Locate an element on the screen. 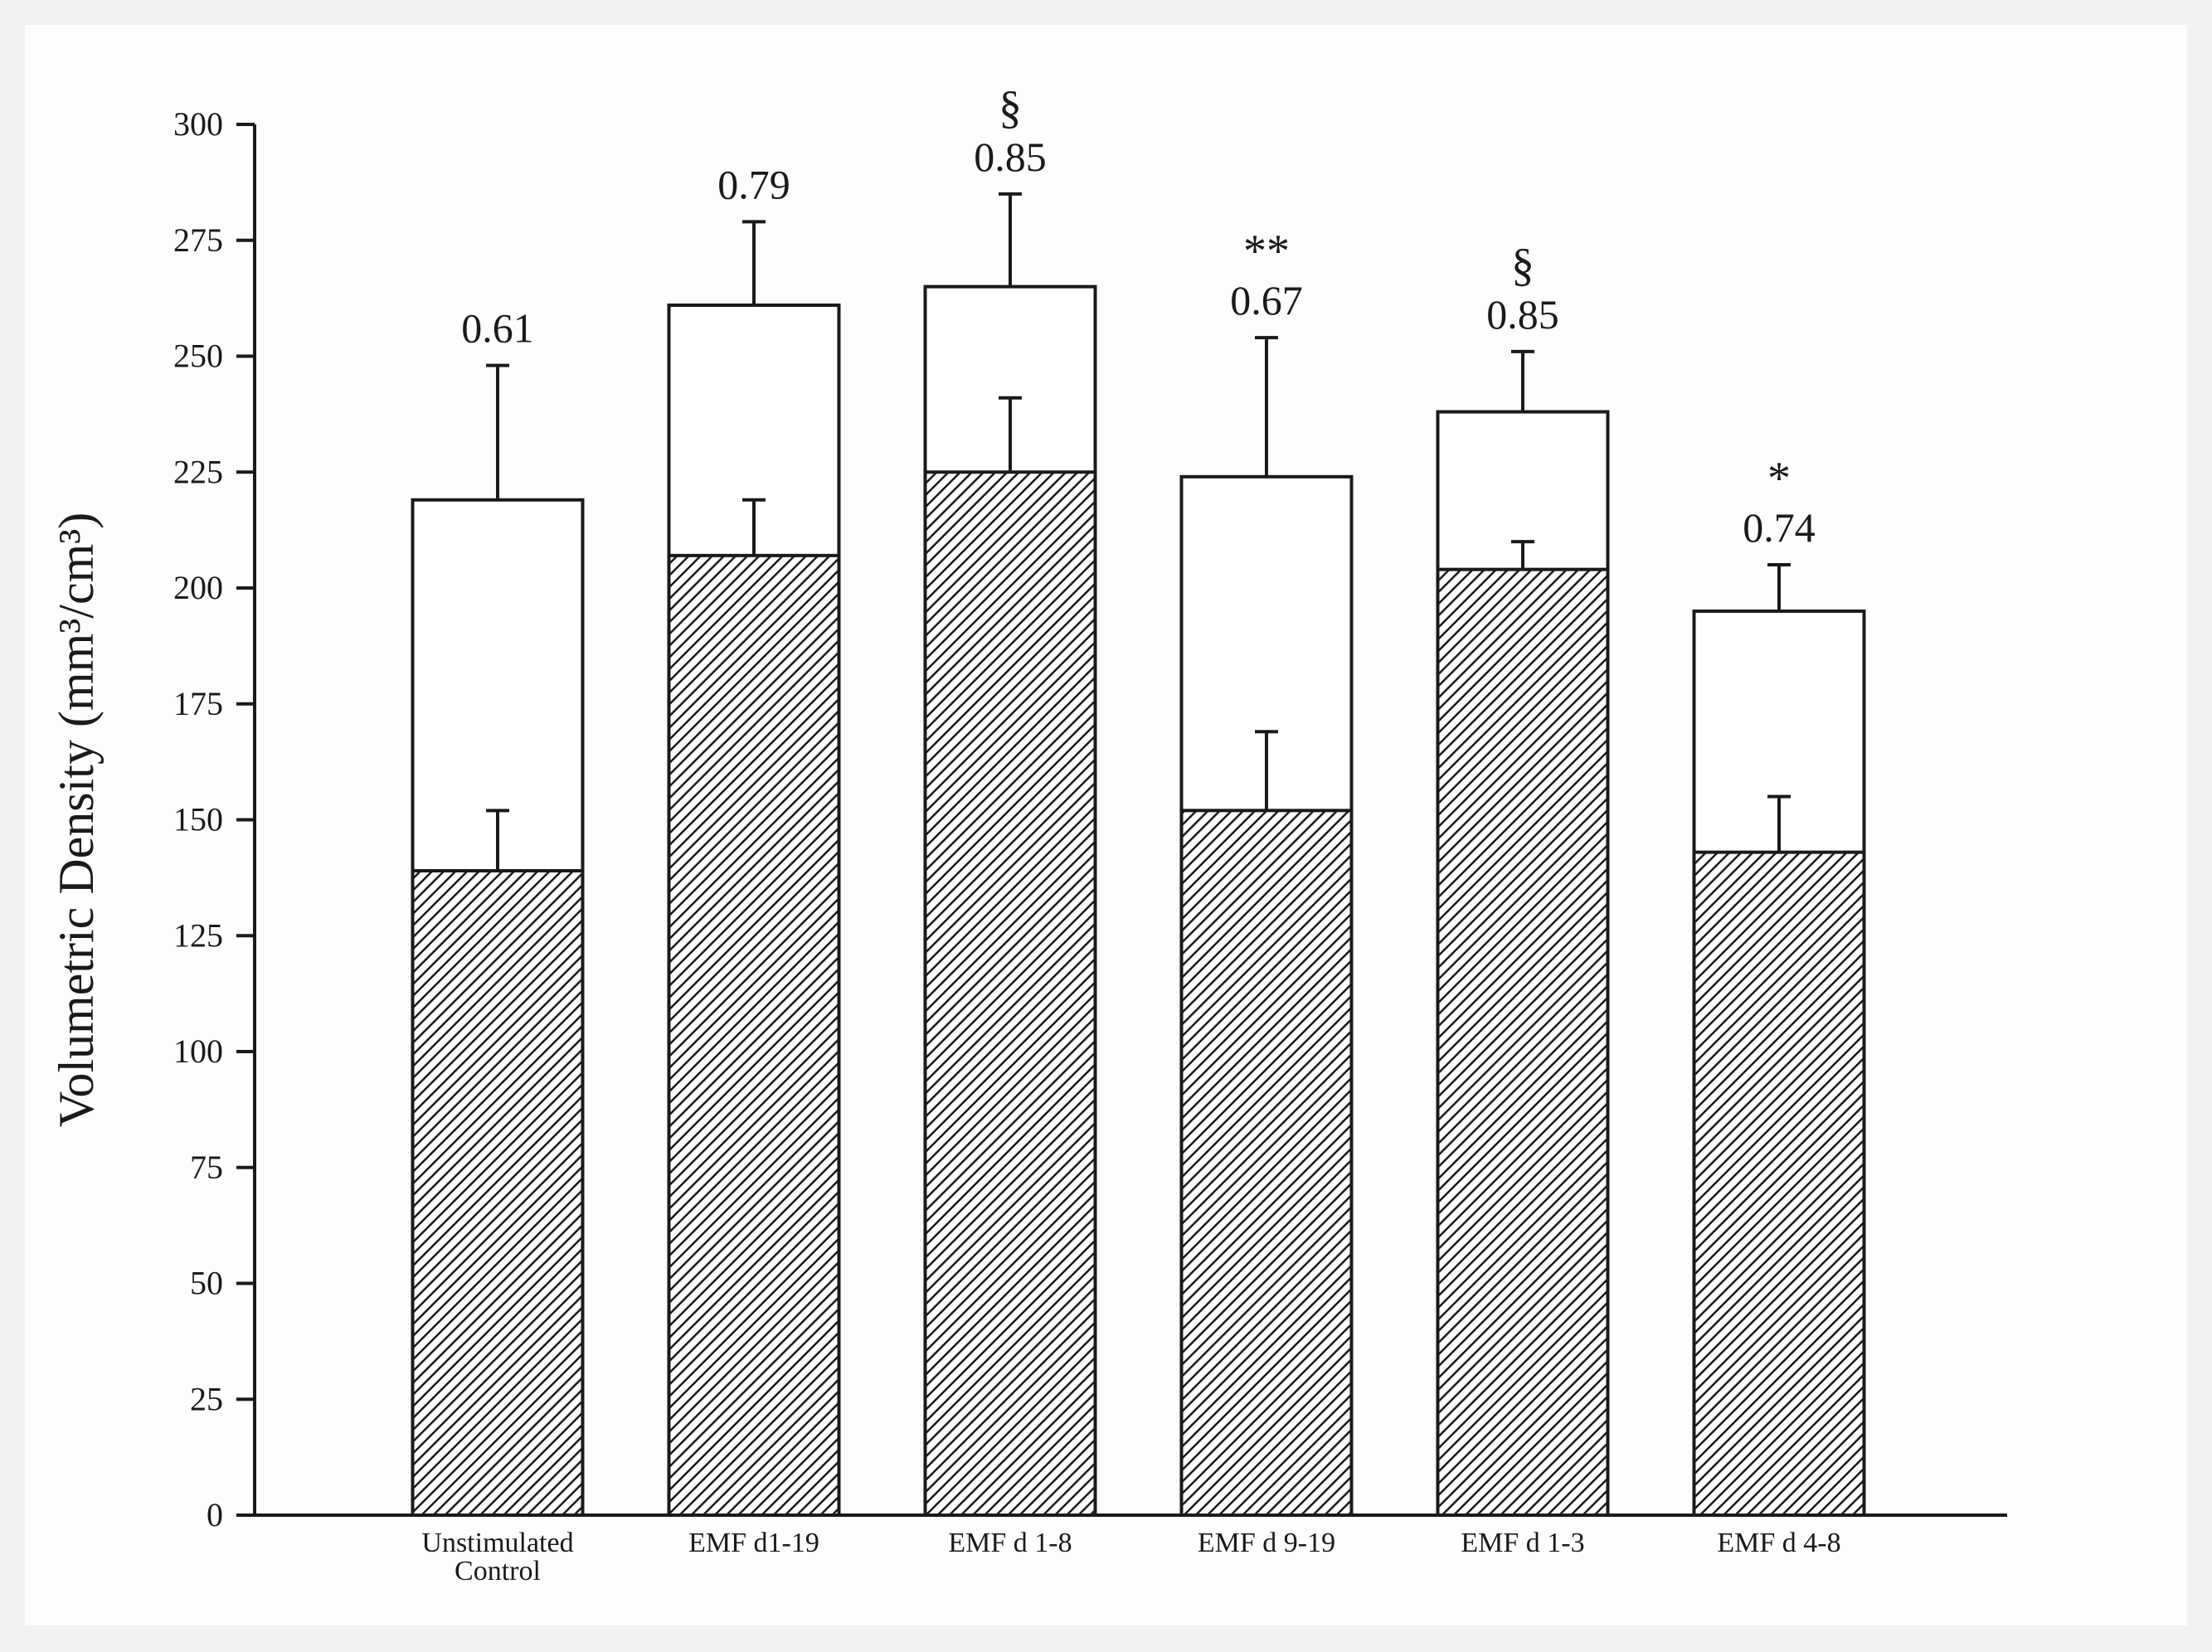 Image resolution: width=2212 pixels, height=1652 pixels. significance-marker: * is located at coordinates (1779, 478).